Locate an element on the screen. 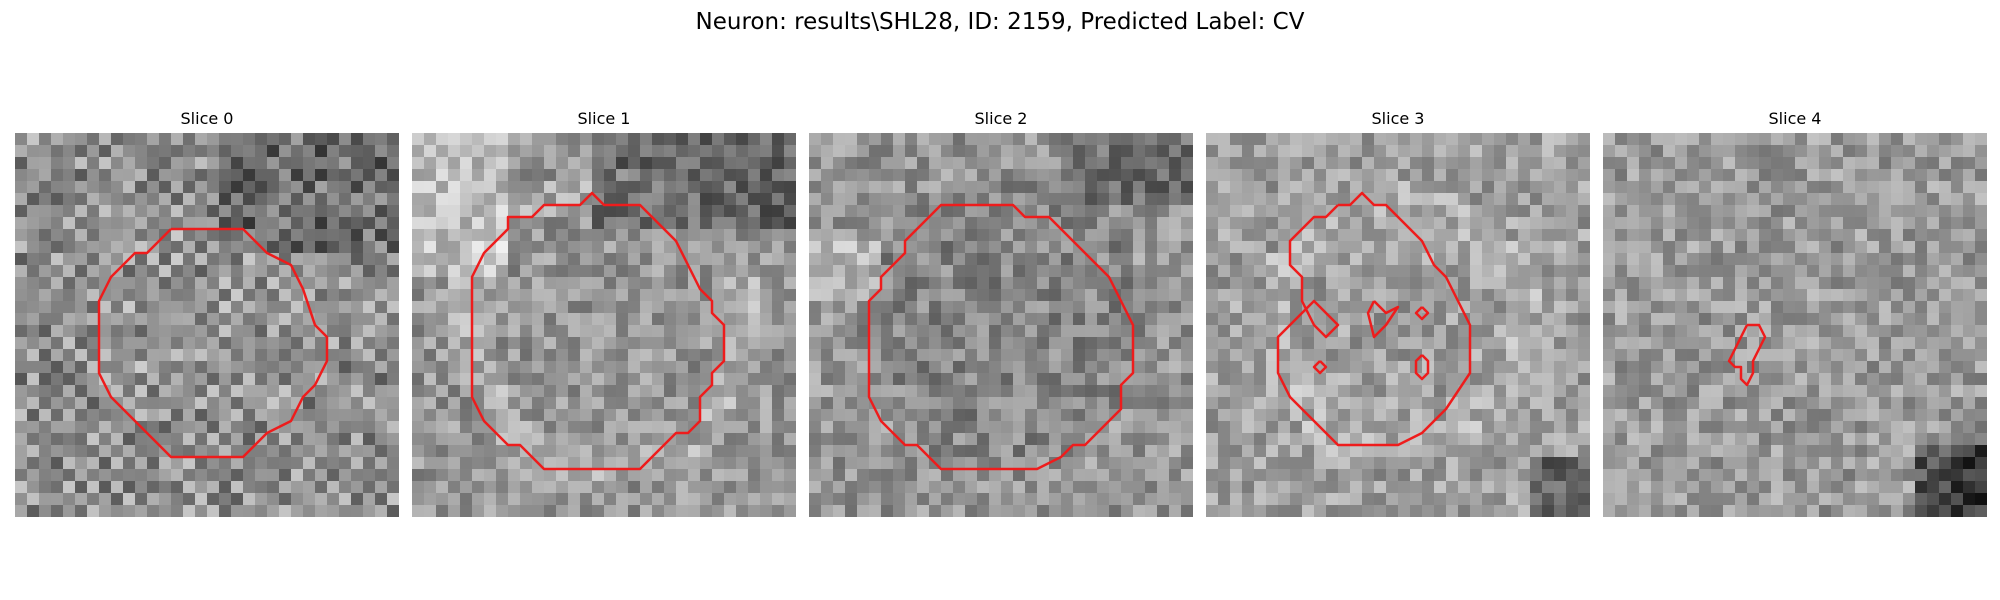 The image size is (2000, 600). slice-title-4: Slice 4 is located at coordinates (1795, 118).